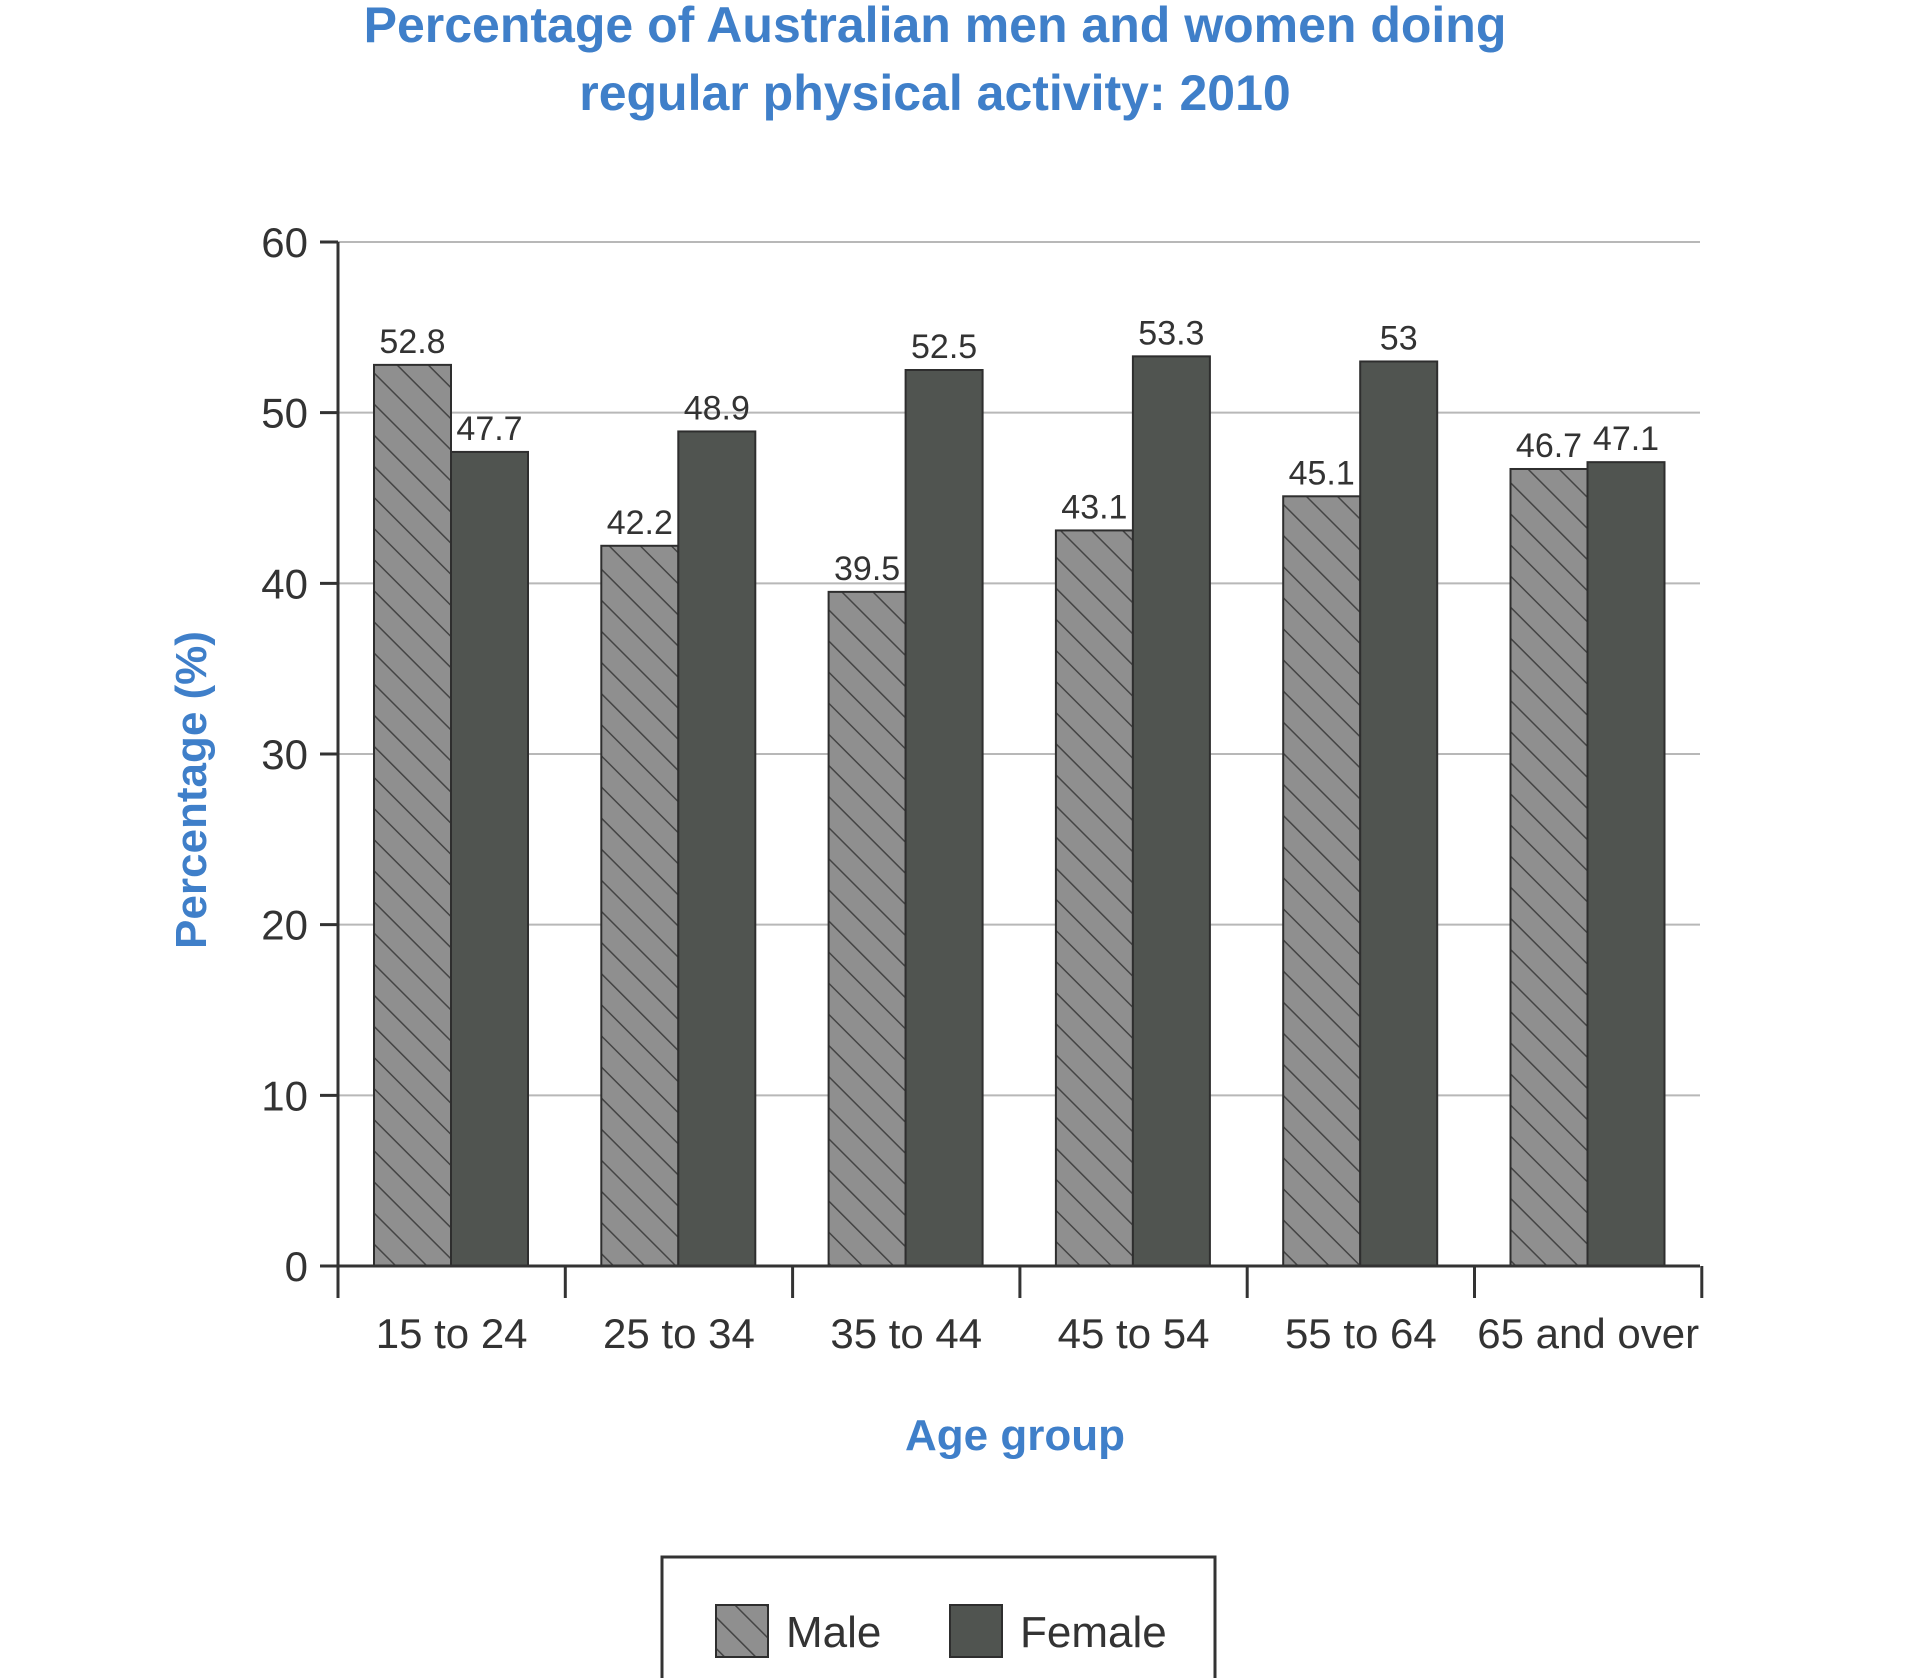 This screenshot has height=1678, width=1920. What do you see at coordinates (906, 1333) in the screenshot?
I see `x-tick-label-3: 35 to 44` at bounding box center [906, 1333].